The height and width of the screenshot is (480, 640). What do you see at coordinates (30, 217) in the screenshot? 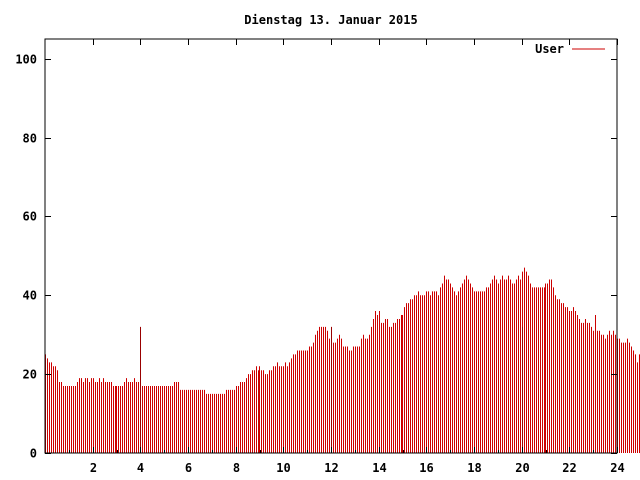
I see `y-tick-label: 60` at bounding box center [30, 217].